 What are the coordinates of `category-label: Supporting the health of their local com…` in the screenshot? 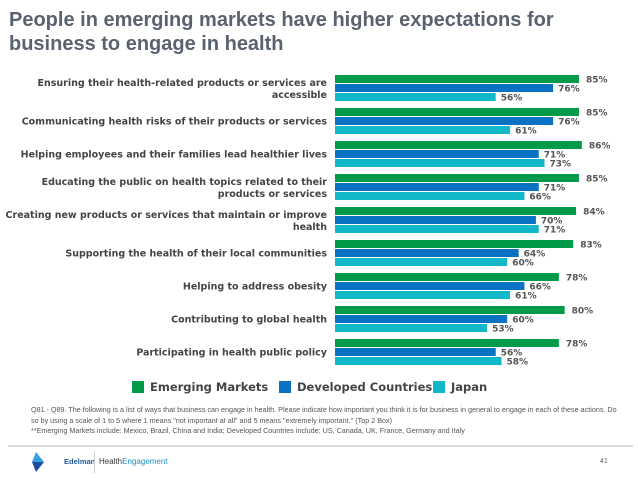 It's located at (196, 254).